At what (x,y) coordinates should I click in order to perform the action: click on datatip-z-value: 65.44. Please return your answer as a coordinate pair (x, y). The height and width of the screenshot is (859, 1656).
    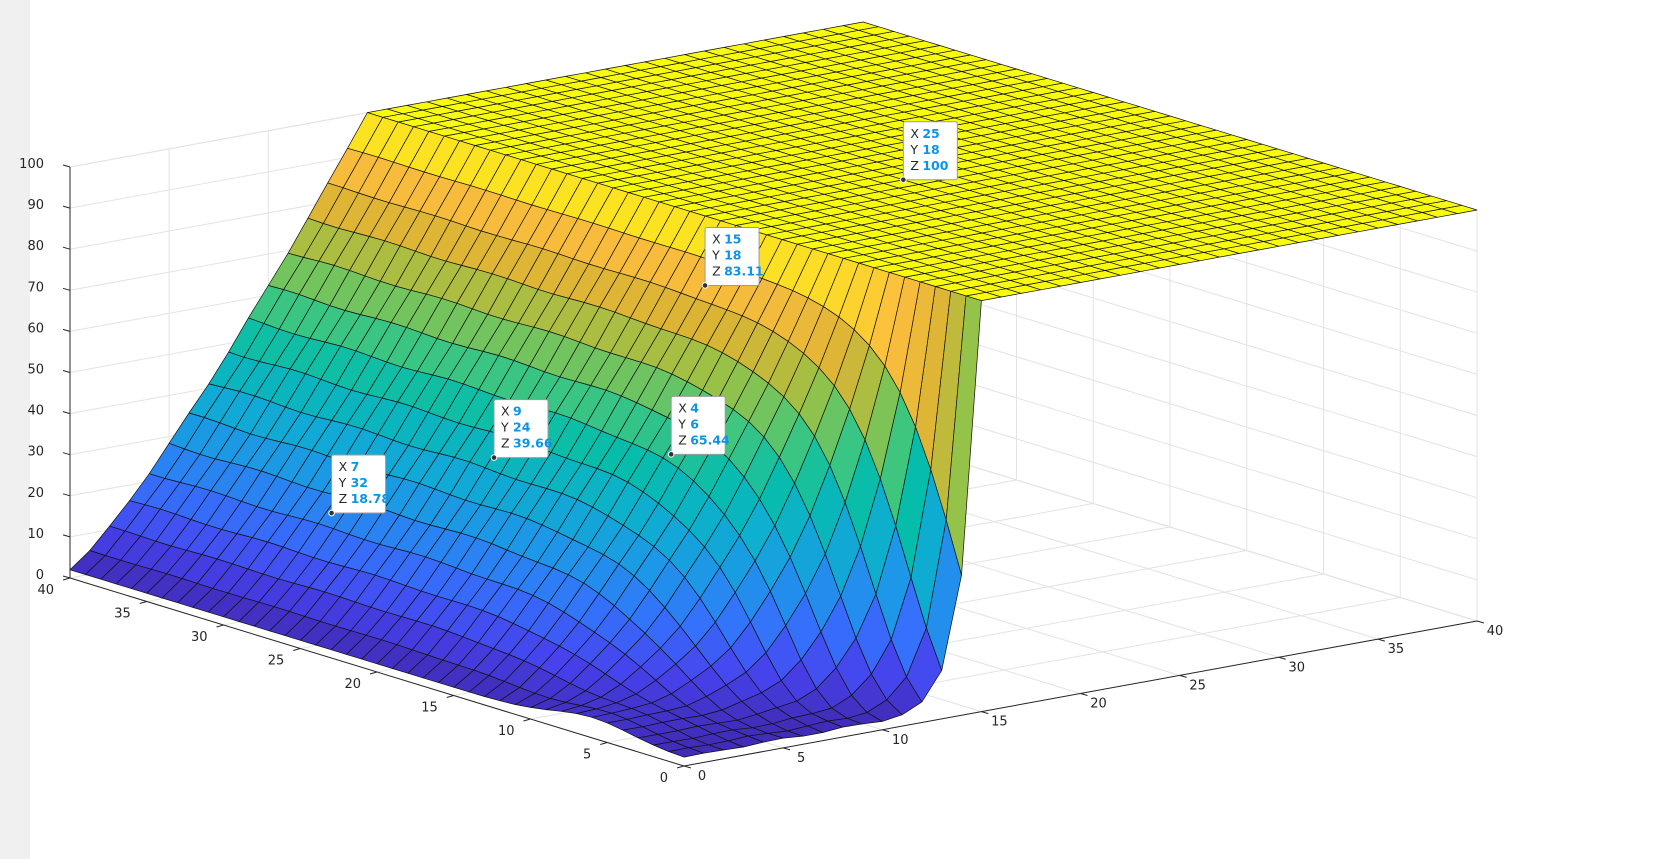
    Looking at the image, I should click on (710, 439).